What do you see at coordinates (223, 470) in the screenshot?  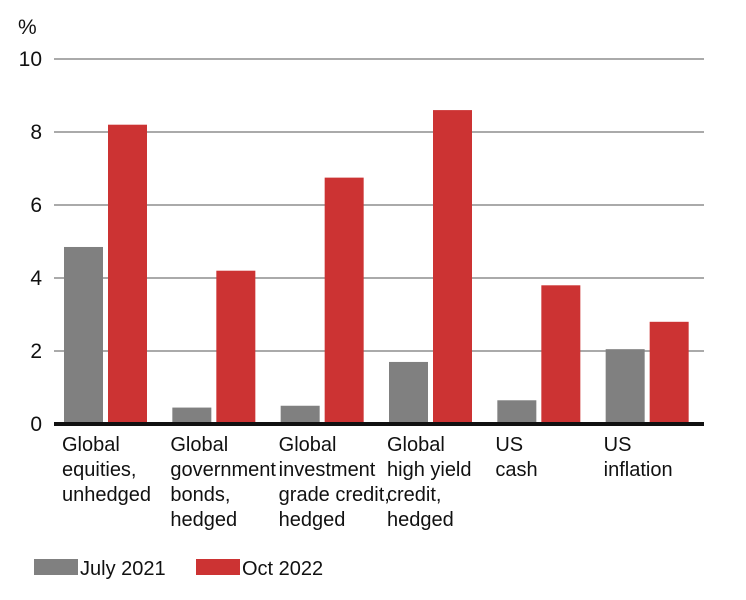 I see `category-label-line: government` at bounding box center [223, 470].